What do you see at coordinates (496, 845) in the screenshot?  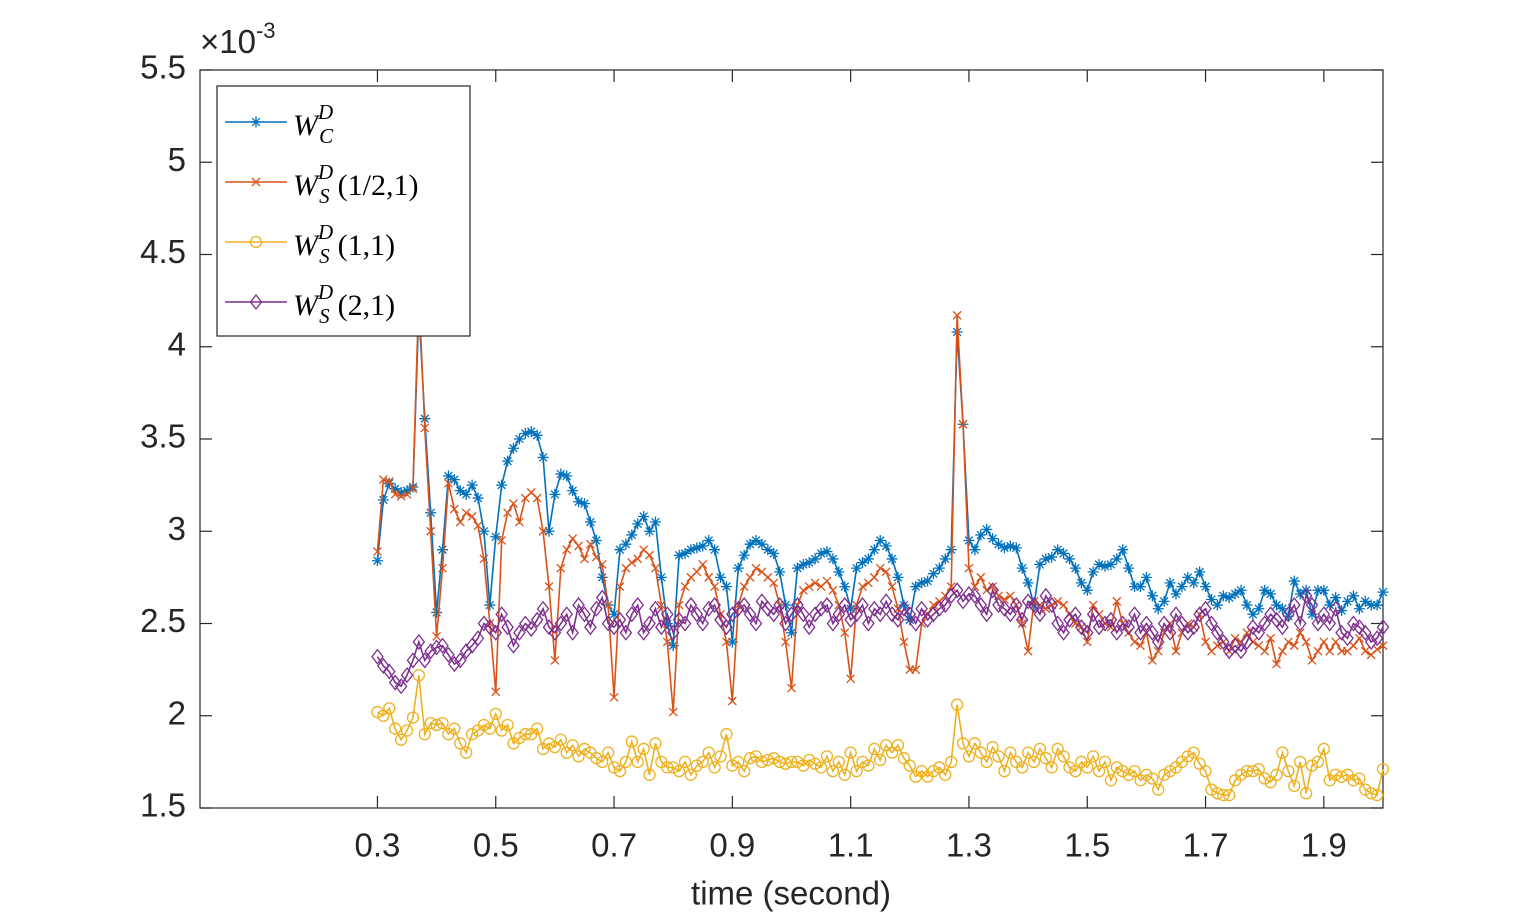 I see `x-tick-label: 0.5` at bounding box center [496, 845].